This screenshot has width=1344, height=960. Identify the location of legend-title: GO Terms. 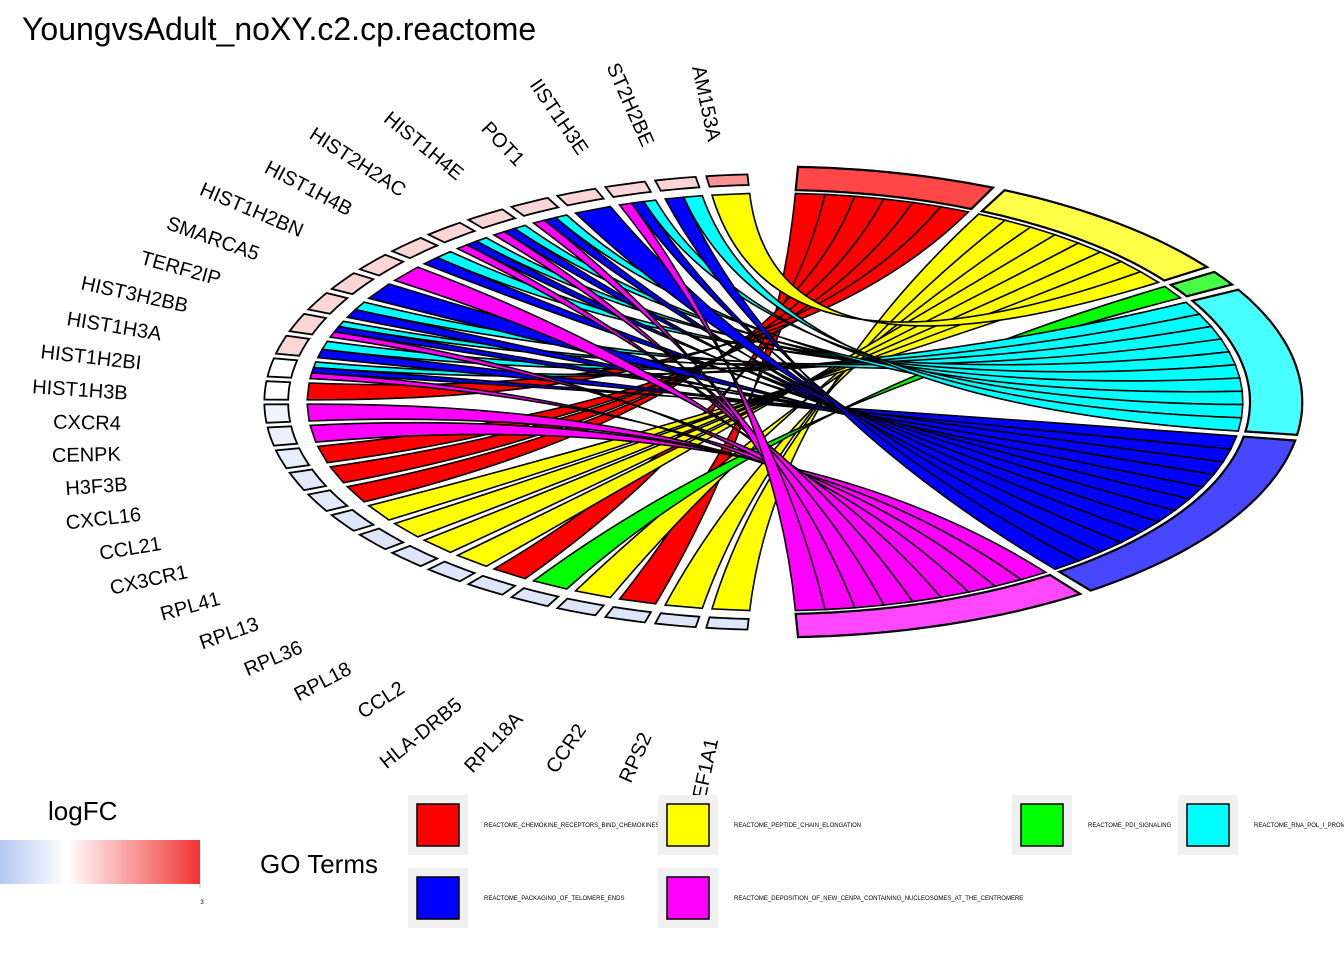
(319, 864).